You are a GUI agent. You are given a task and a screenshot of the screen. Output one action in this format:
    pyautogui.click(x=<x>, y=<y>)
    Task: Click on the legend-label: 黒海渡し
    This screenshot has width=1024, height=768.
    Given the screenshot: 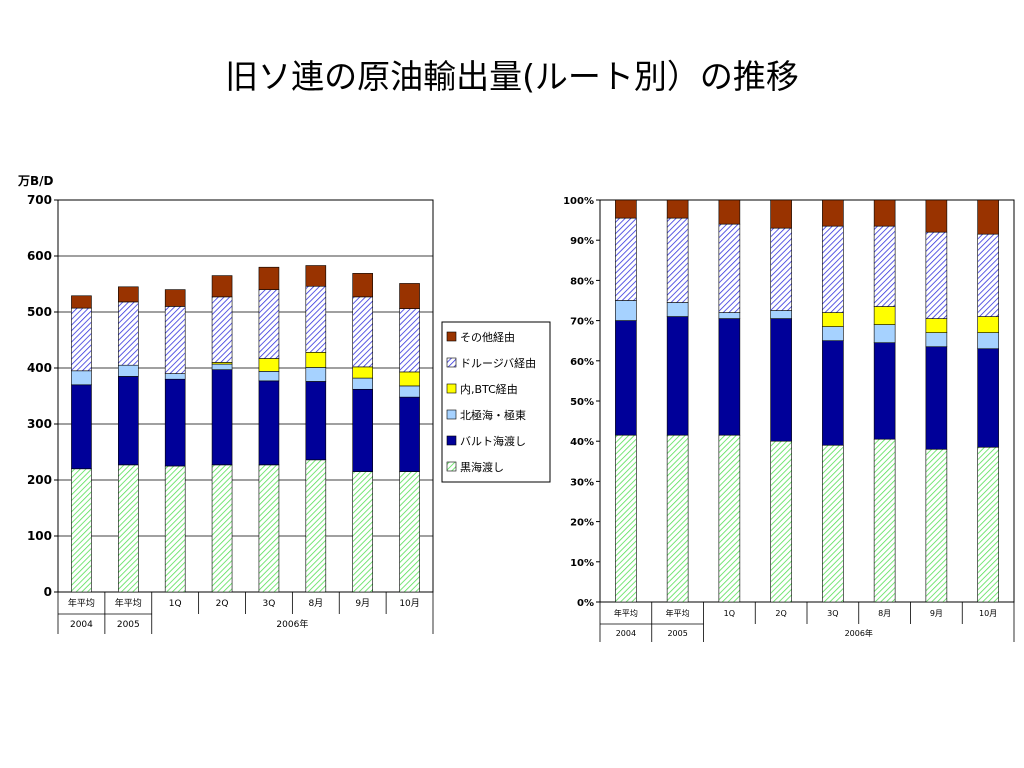 What is the action you would take?
    pyautogui.click(x=482, y=467)
    